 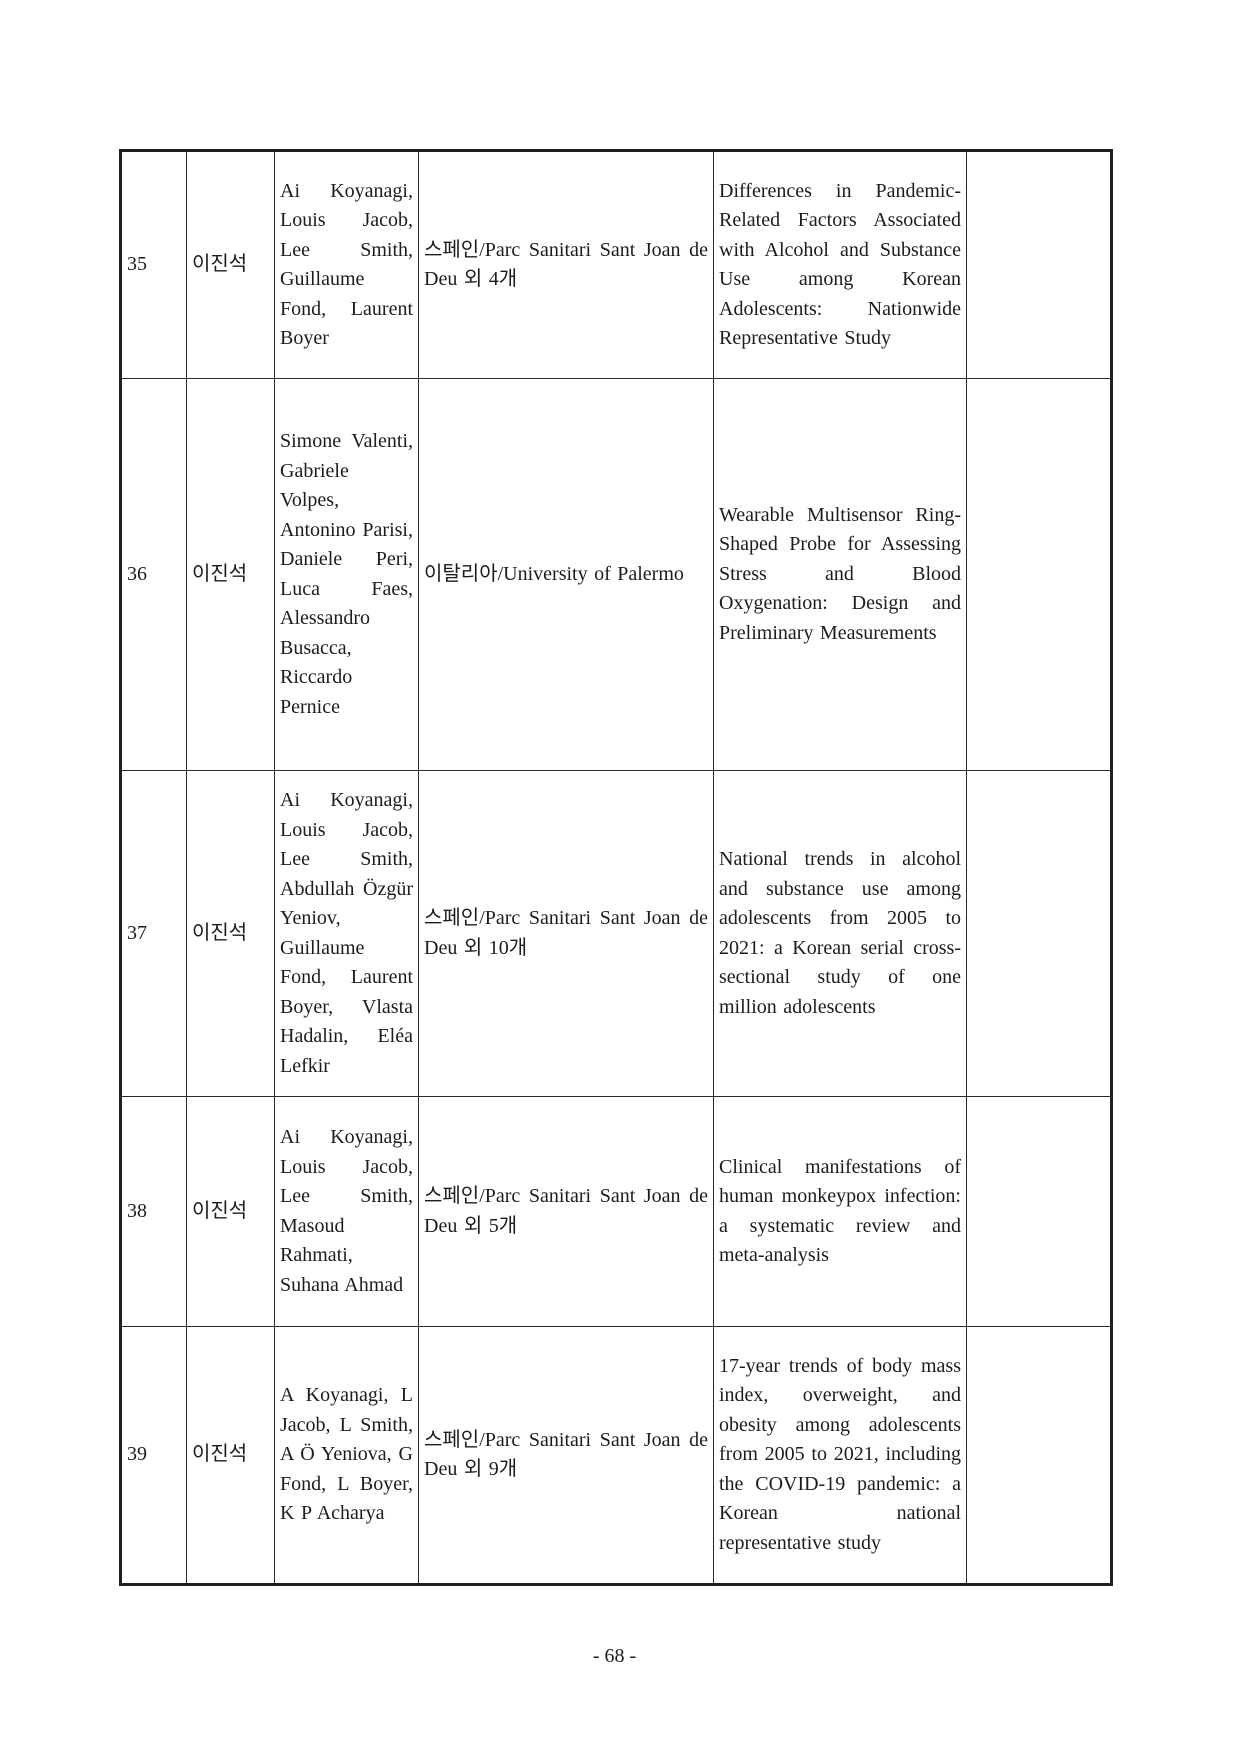 What do you see at coordinates (566, 264) in the screenshot?
I see `affiliation-cell: 스페인/Parc Sanitari Sant Joan de Deu 외 4개` at bounding box center [566, 264].